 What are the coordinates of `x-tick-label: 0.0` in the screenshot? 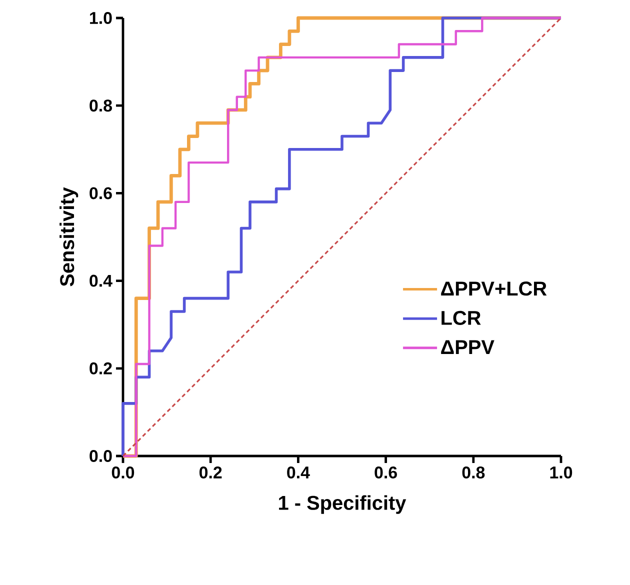 It's located at (123, 472).